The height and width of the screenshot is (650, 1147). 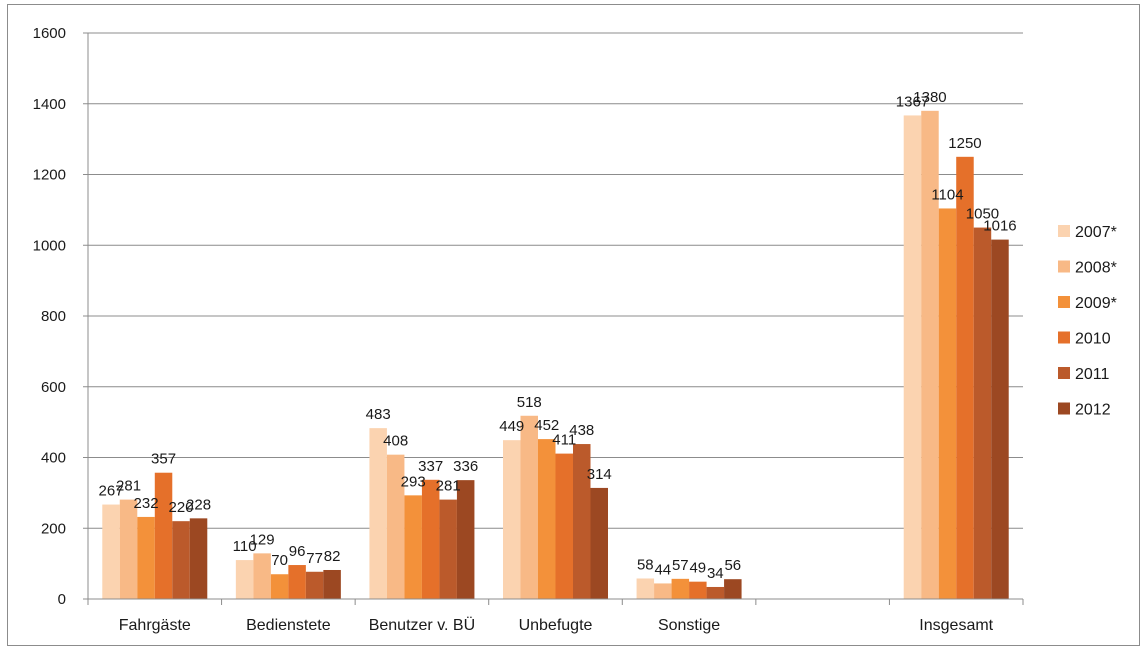 What do you see at coordinates (163, 459) in the screenshot?
I see `data-label: 357` at bounding box center [163, 459].